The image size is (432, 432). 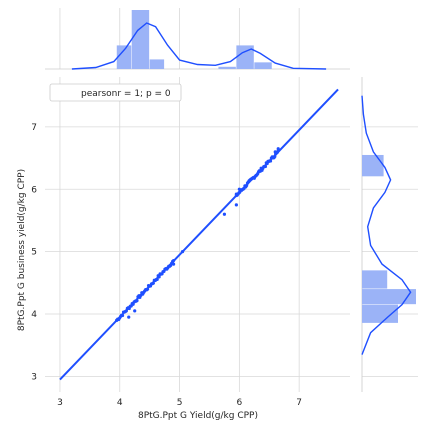 I want to click on x-tick-label: 4, so click(x=120, y=403).